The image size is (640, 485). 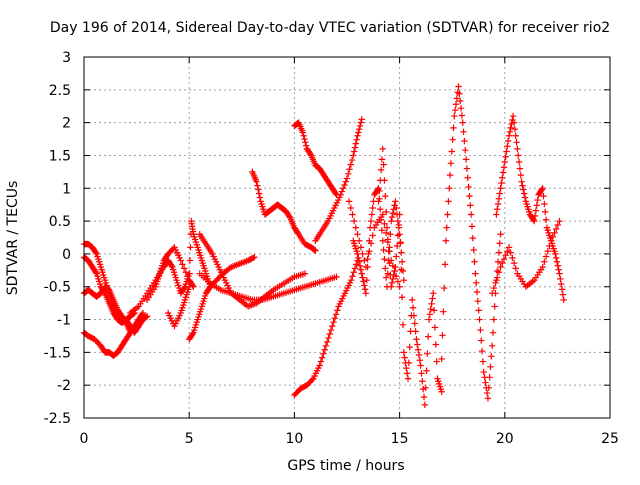 I want to click on y-tick-label: 3, so click(x=66, y=58).